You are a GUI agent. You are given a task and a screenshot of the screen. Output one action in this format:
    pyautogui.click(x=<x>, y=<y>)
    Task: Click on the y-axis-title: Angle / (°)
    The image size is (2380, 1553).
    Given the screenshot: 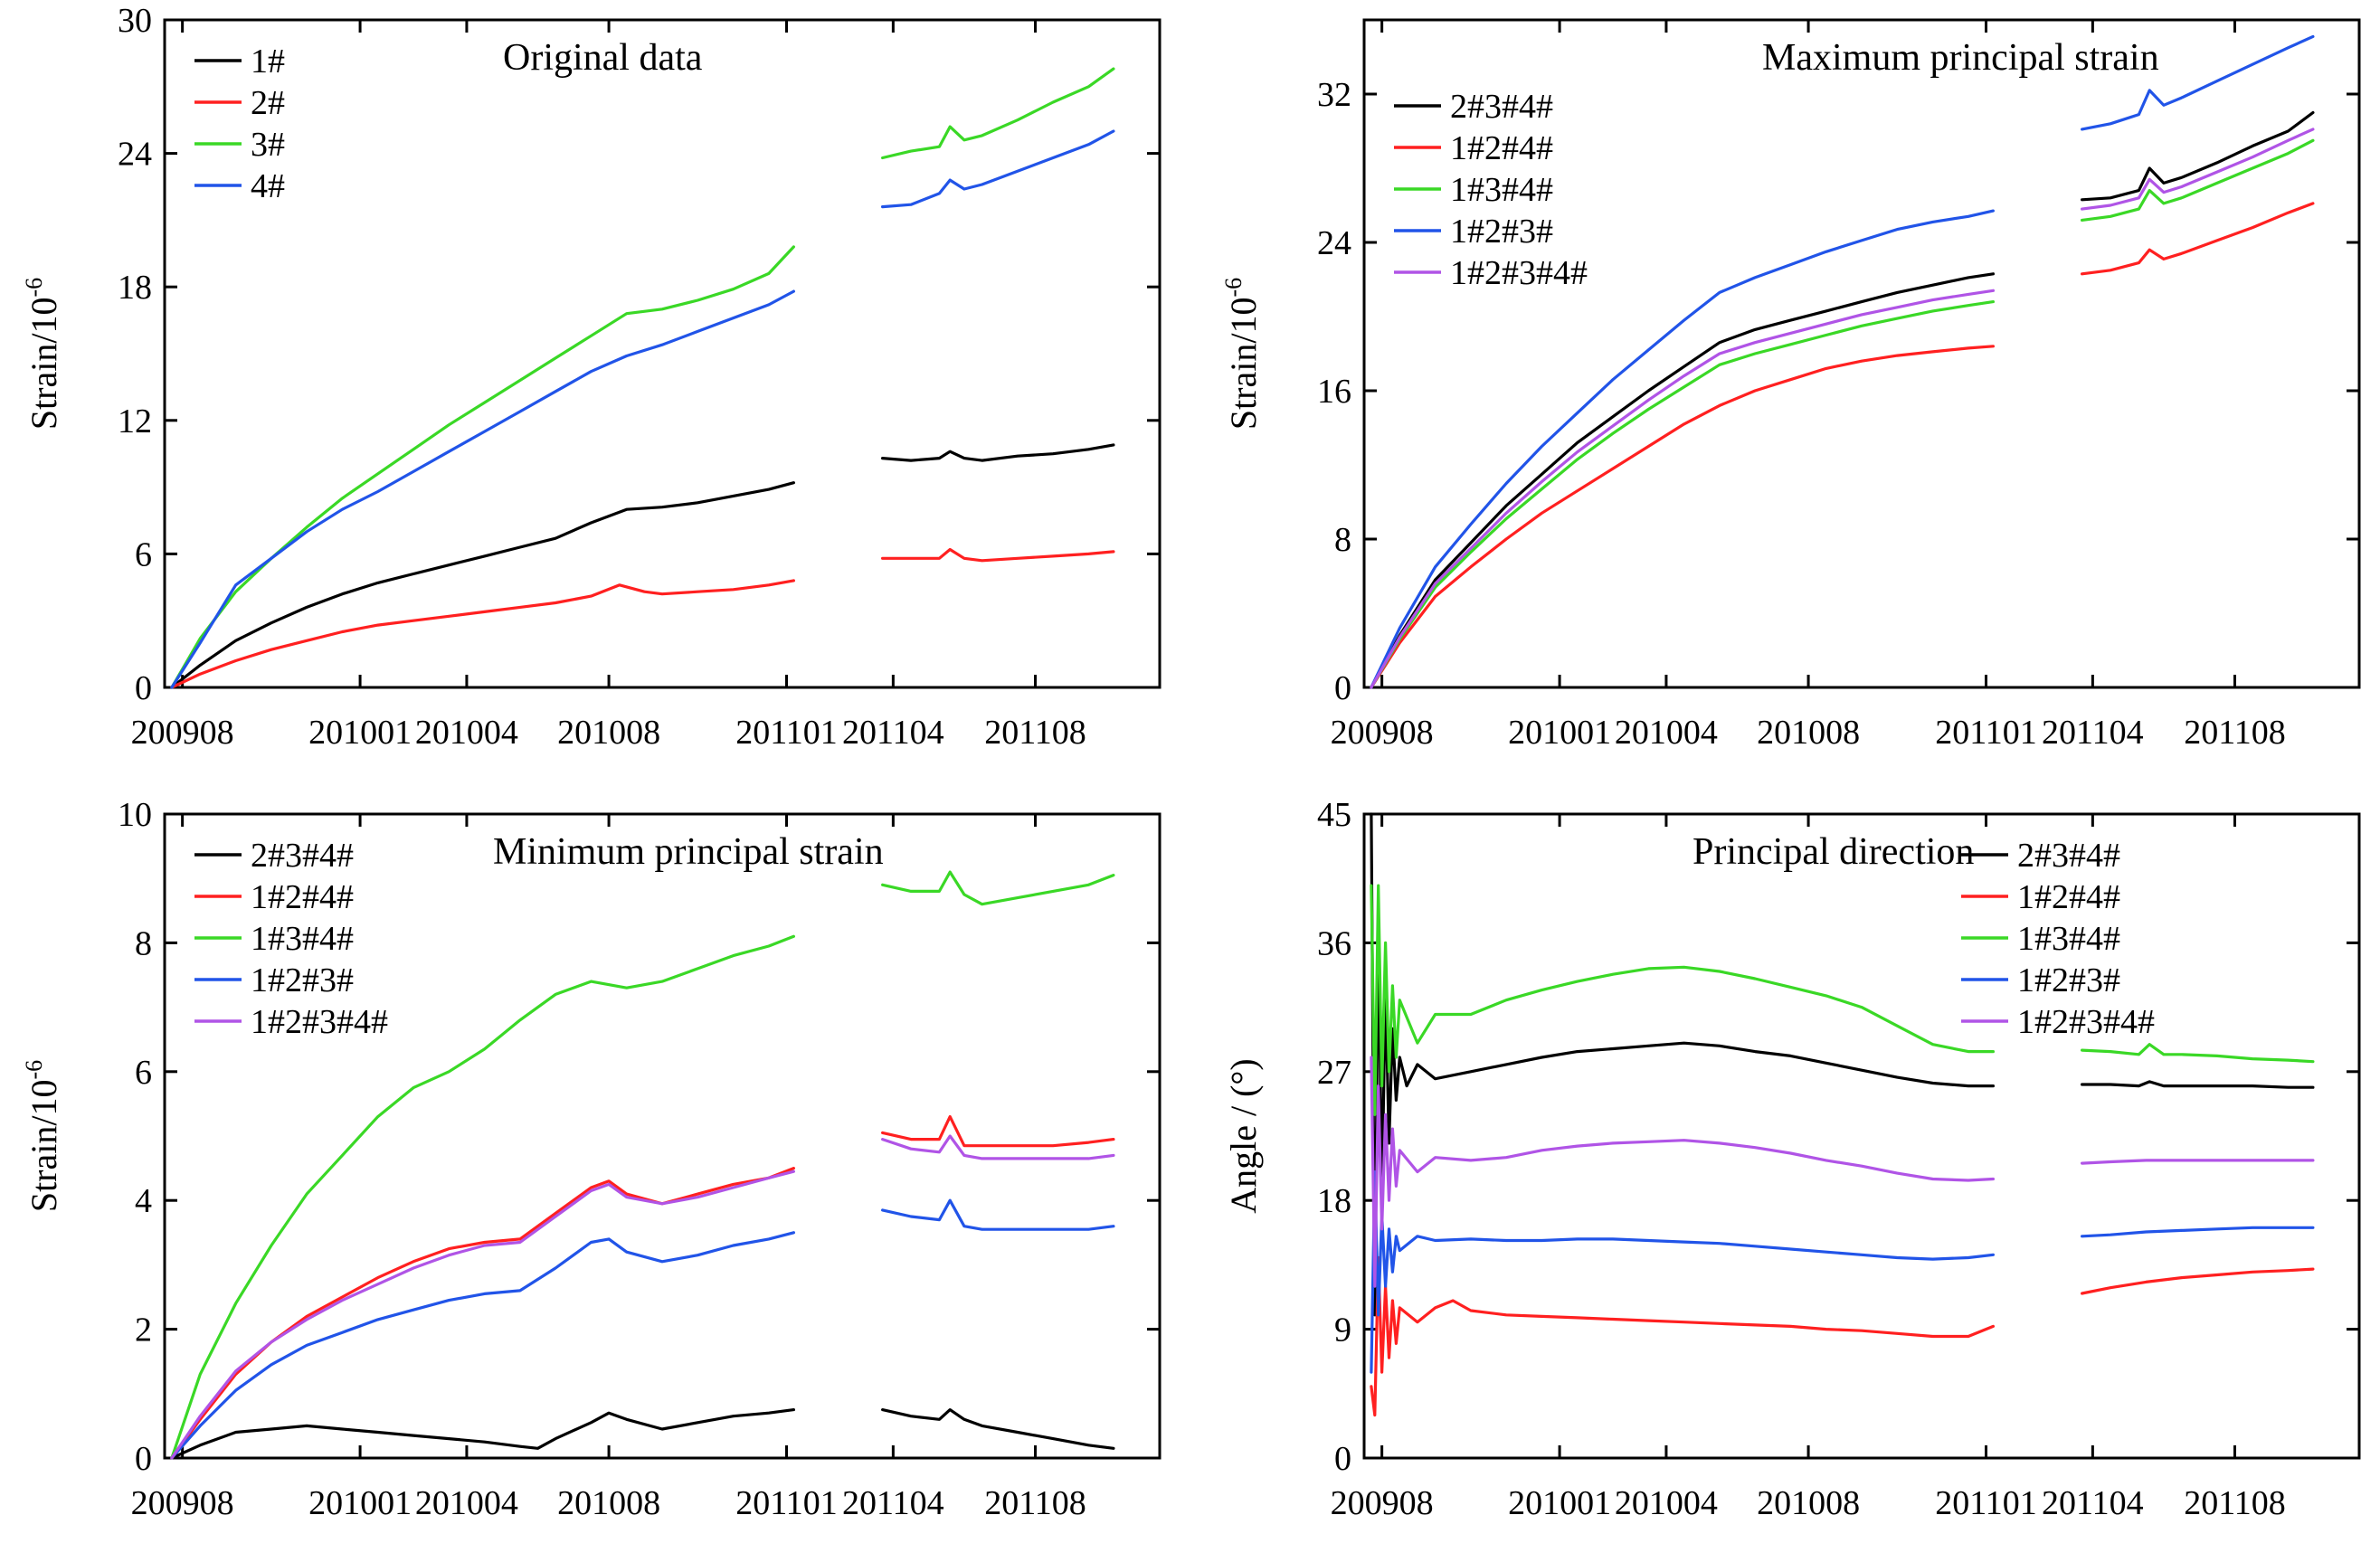 What is the action you would take?
    pyautogui.click(x=1243, y=1136)
    